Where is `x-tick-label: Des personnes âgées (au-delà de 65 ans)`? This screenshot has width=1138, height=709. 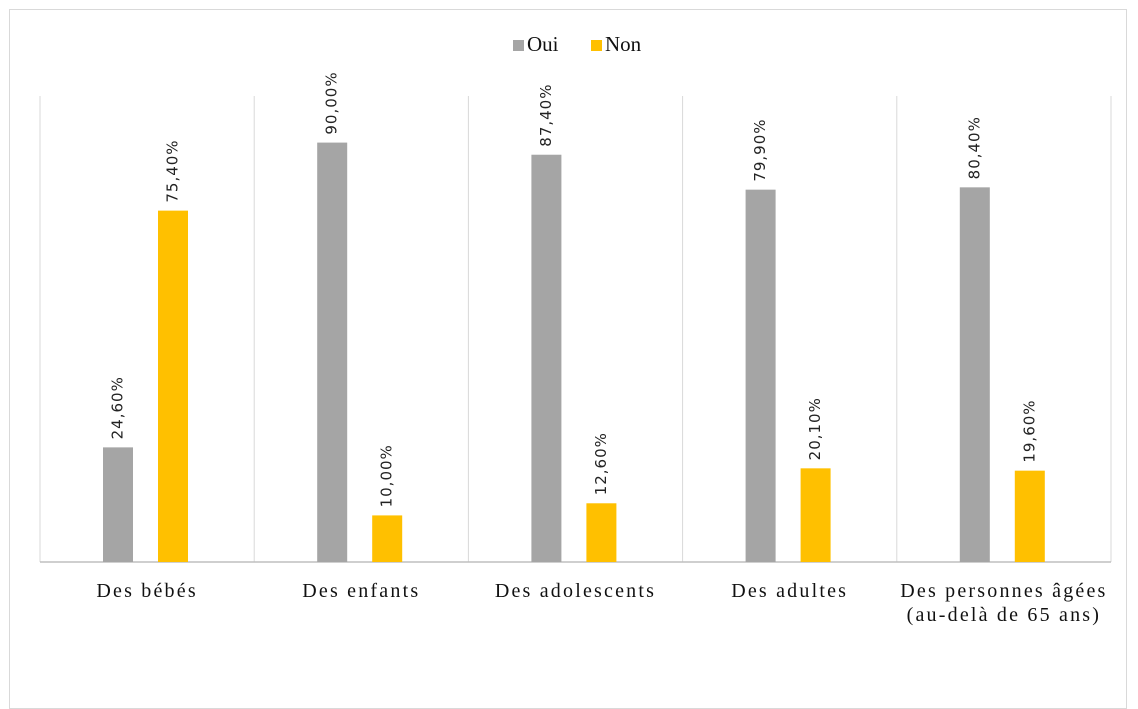 x-tick-label: Des personnes âgées (au-delà de 65 ans) is located at coordinates (1004, 603).